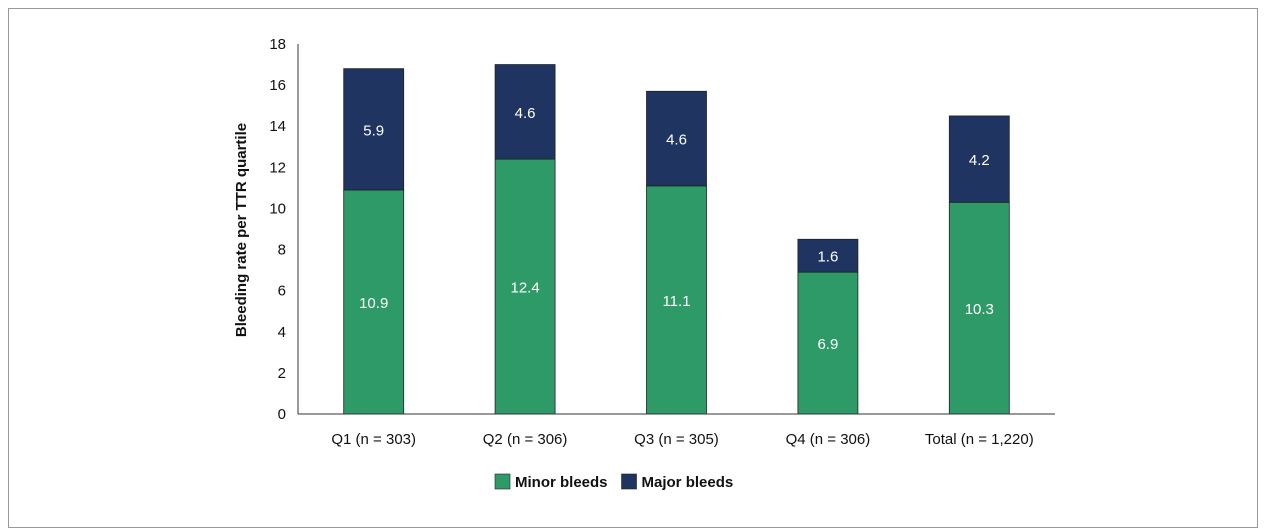 This screenshot has width=1267, height=528. What do you see at coordinates (277, 167) in the screenshot?
I see `y-tick-label: 12` at bounding box center [277, 167].